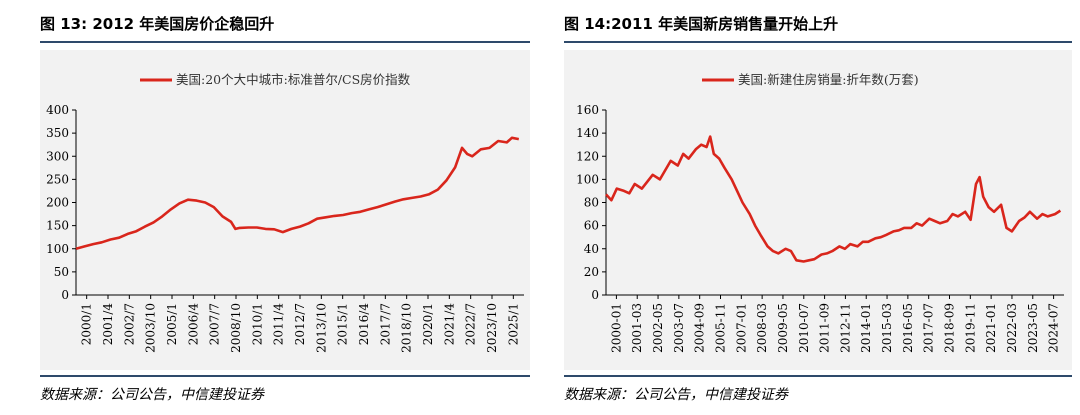  I want to click on left-chart-x-tick-label: 2000/1, so click(87, 324).